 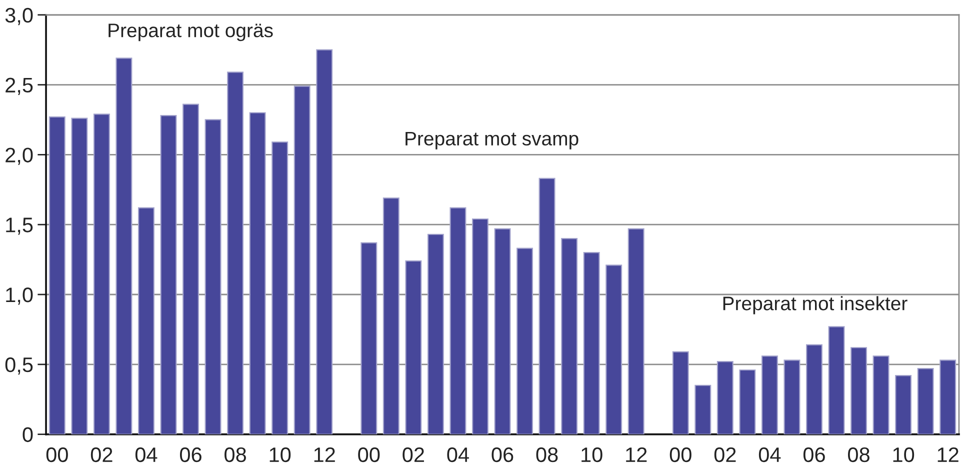 I want to click on y-tick-label: 2,0, so click(x=19, y=156).